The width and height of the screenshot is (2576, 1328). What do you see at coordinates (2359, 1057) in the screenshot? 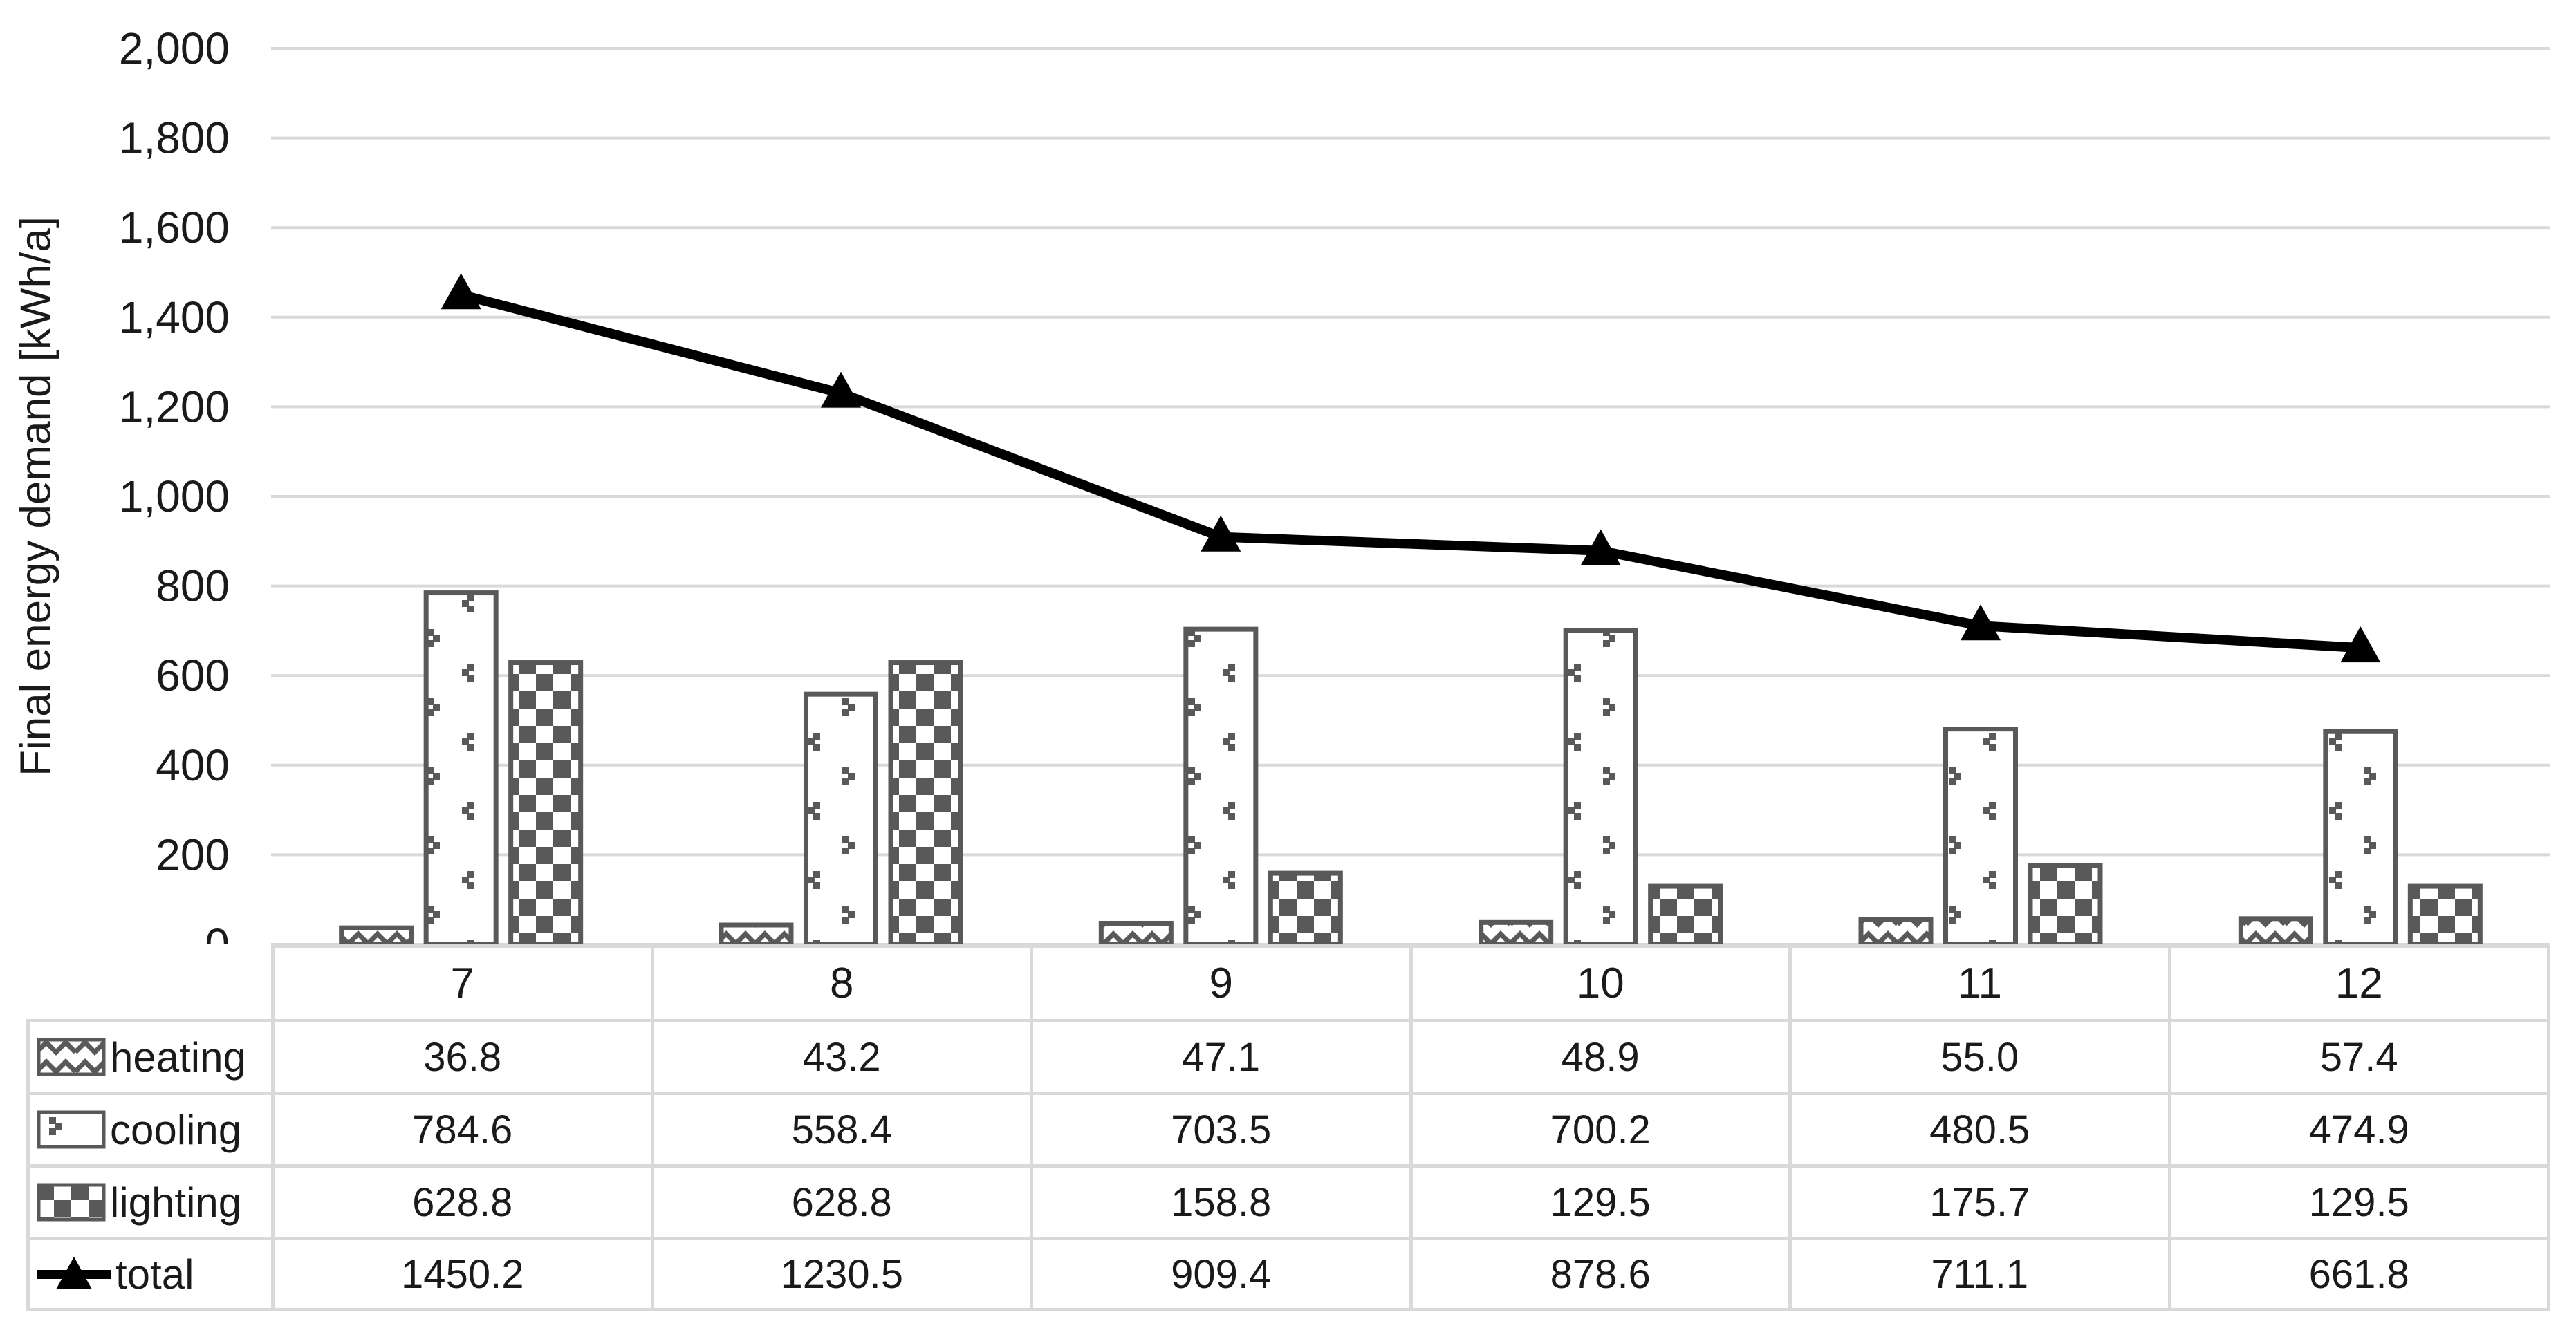
I see `cell-heating-12: 57.4` at bounding box center [2359, 1057].